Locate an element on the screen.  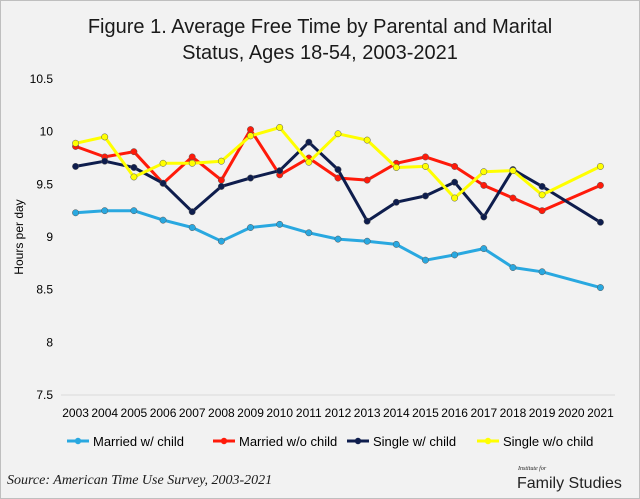
x-tick-label: 2020 is located at coordinates (571, 413).